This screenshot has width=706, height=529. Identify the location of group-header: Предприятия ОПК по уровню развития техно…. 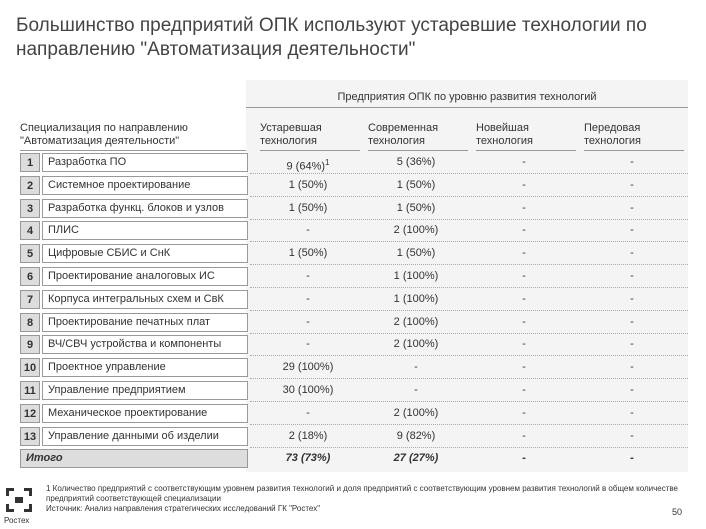
(467, 99).